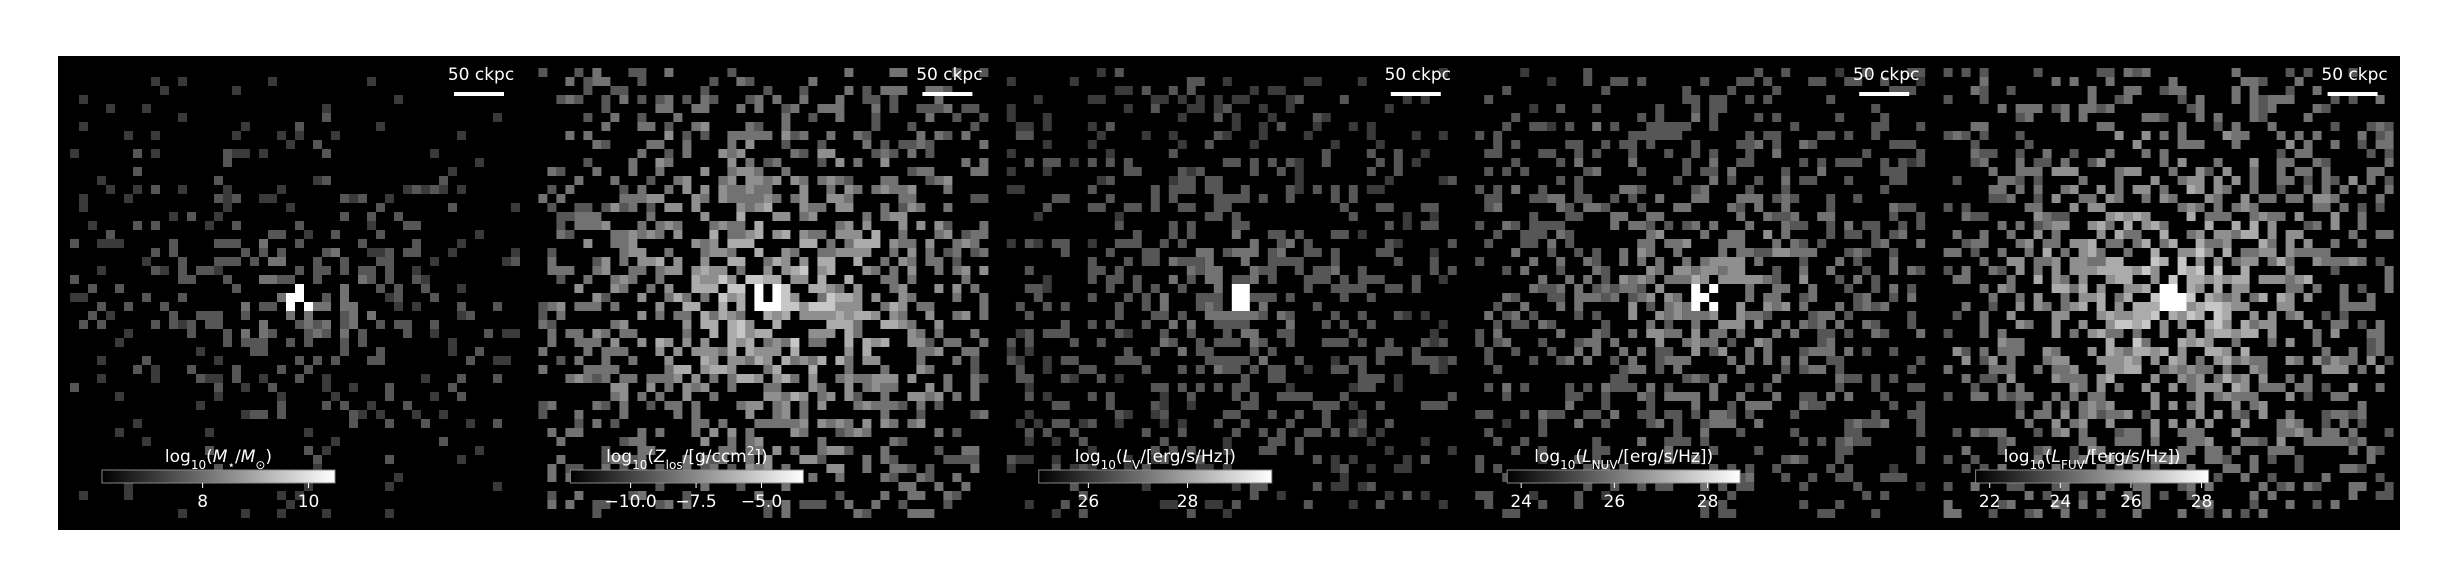 This screenshot has width=2444, height=584. Describe the element at coordinates (260, 465) in the screenshot. I see `label-part: ⊙` at that location.